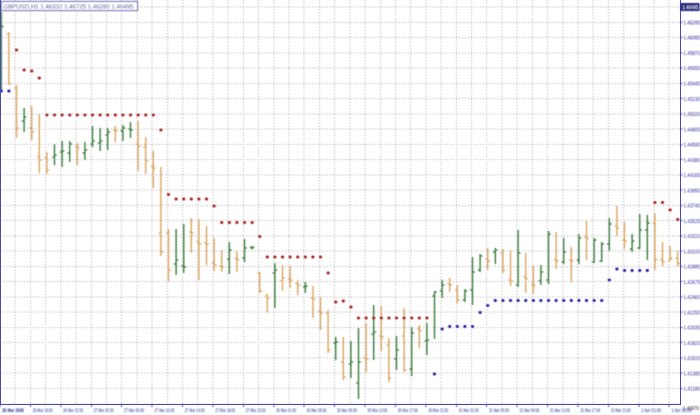 Image resolution: width=700 pixels, height=415 pixels. I want to click on svg-text: 1.42460, so click(692, 298).